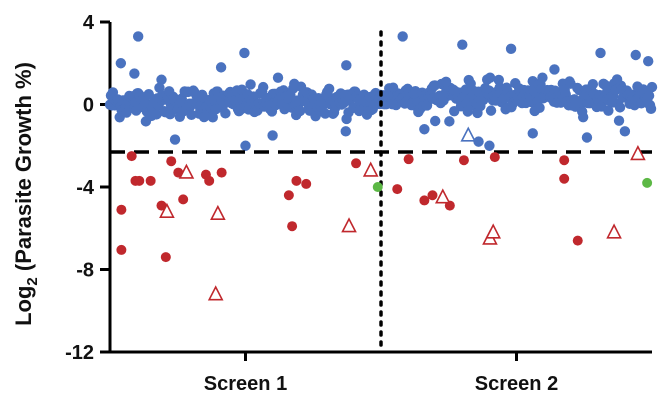 This screenshot has width=665, height=393. Describe the element at coordinates (79, 353) in the screenshot. I see `y-tick-label: -12` at that location.